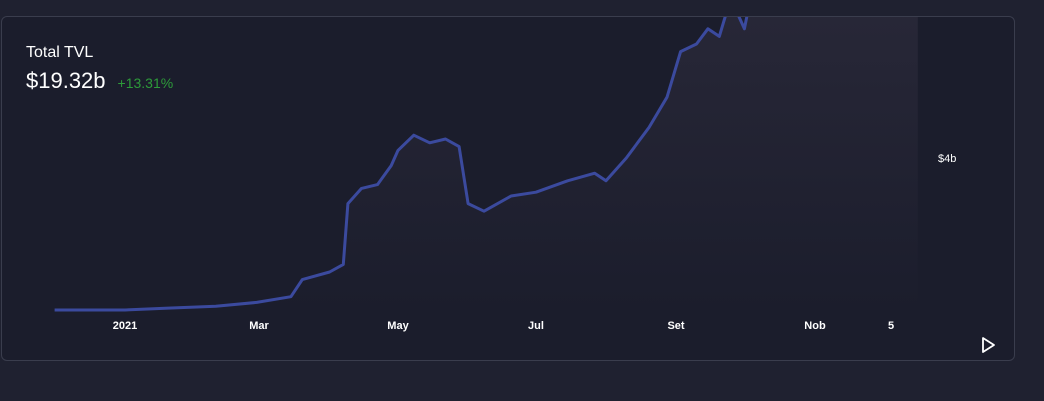 This screenshot has height=401, width=1044. I want to click on x-tick-label: May, so click(398, 326).